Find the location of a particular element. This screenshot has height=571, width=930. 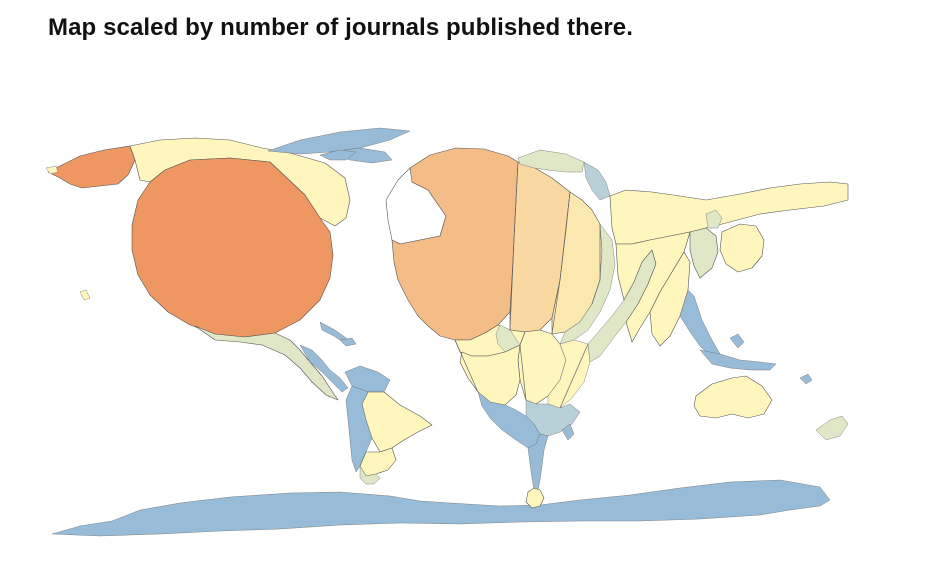

region-madagascar is located at coordinates (568, 432).